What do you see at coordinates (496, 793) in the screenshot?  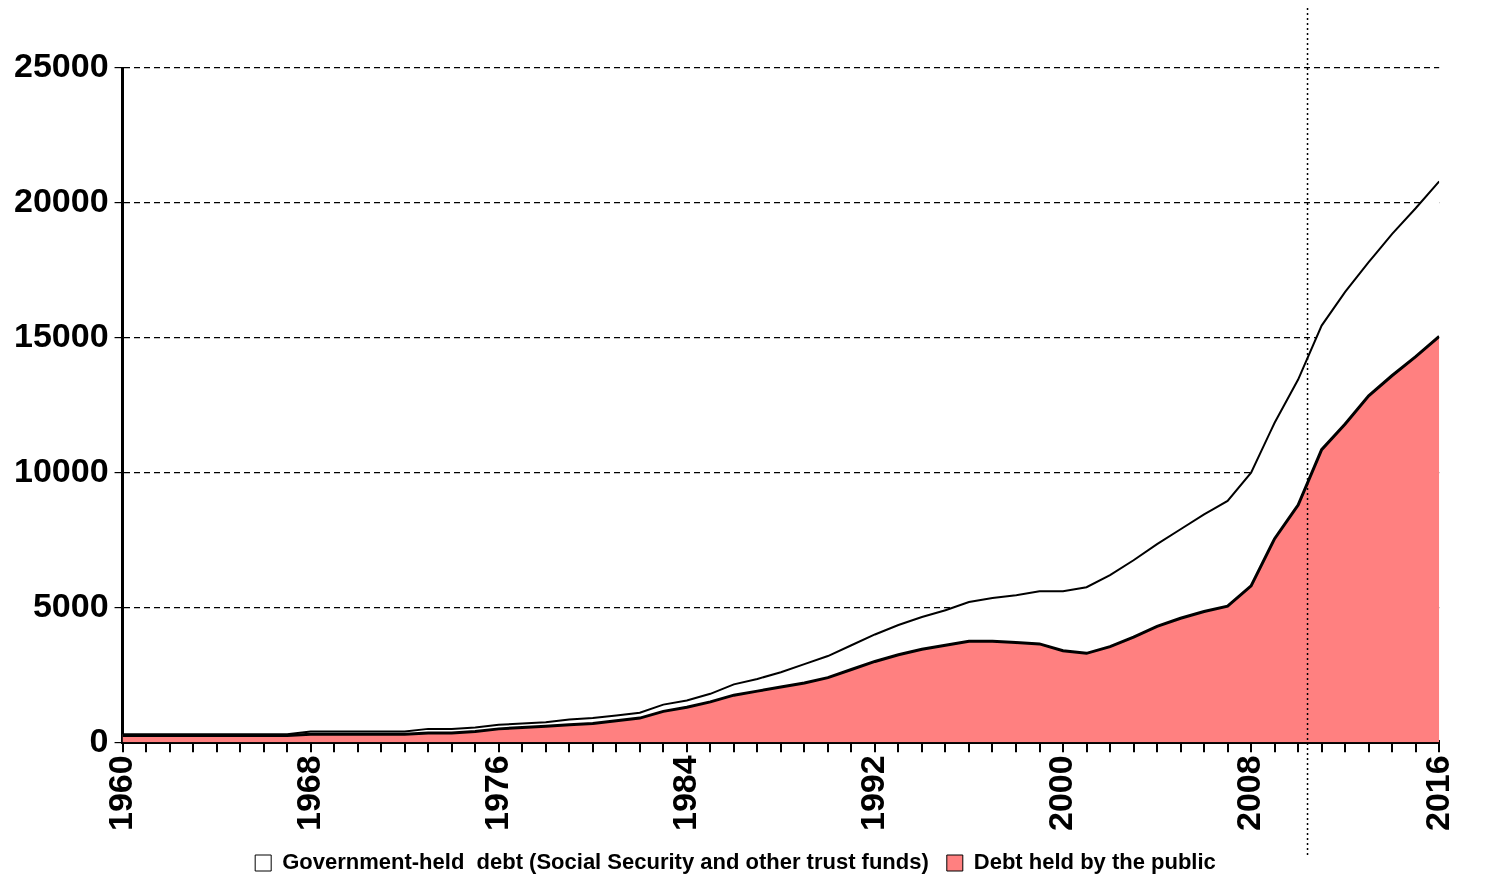 I see `x-tick-label: 1976` at bounding box center [496, 793].